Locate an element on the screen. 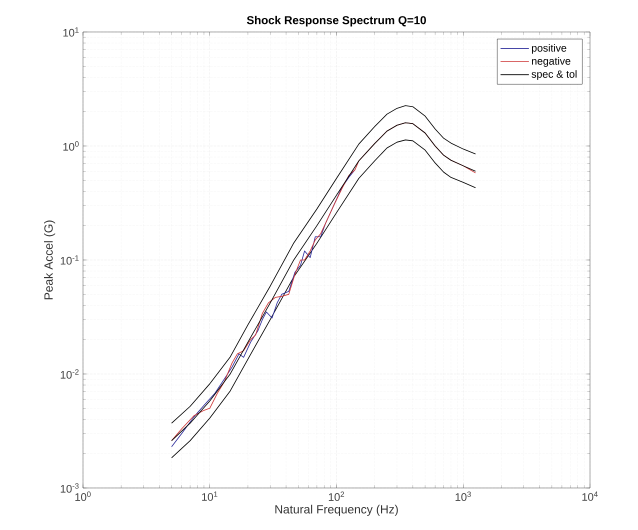 This screenshot has height=530, width=638. legend-label: negative is located at coordinates (551, 62).